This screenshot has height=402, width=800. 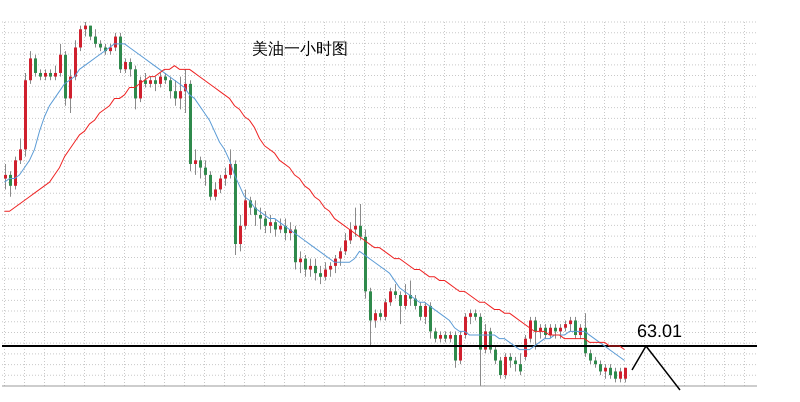 I want to click on annotation: 63.01, so click(x=659, y=331).